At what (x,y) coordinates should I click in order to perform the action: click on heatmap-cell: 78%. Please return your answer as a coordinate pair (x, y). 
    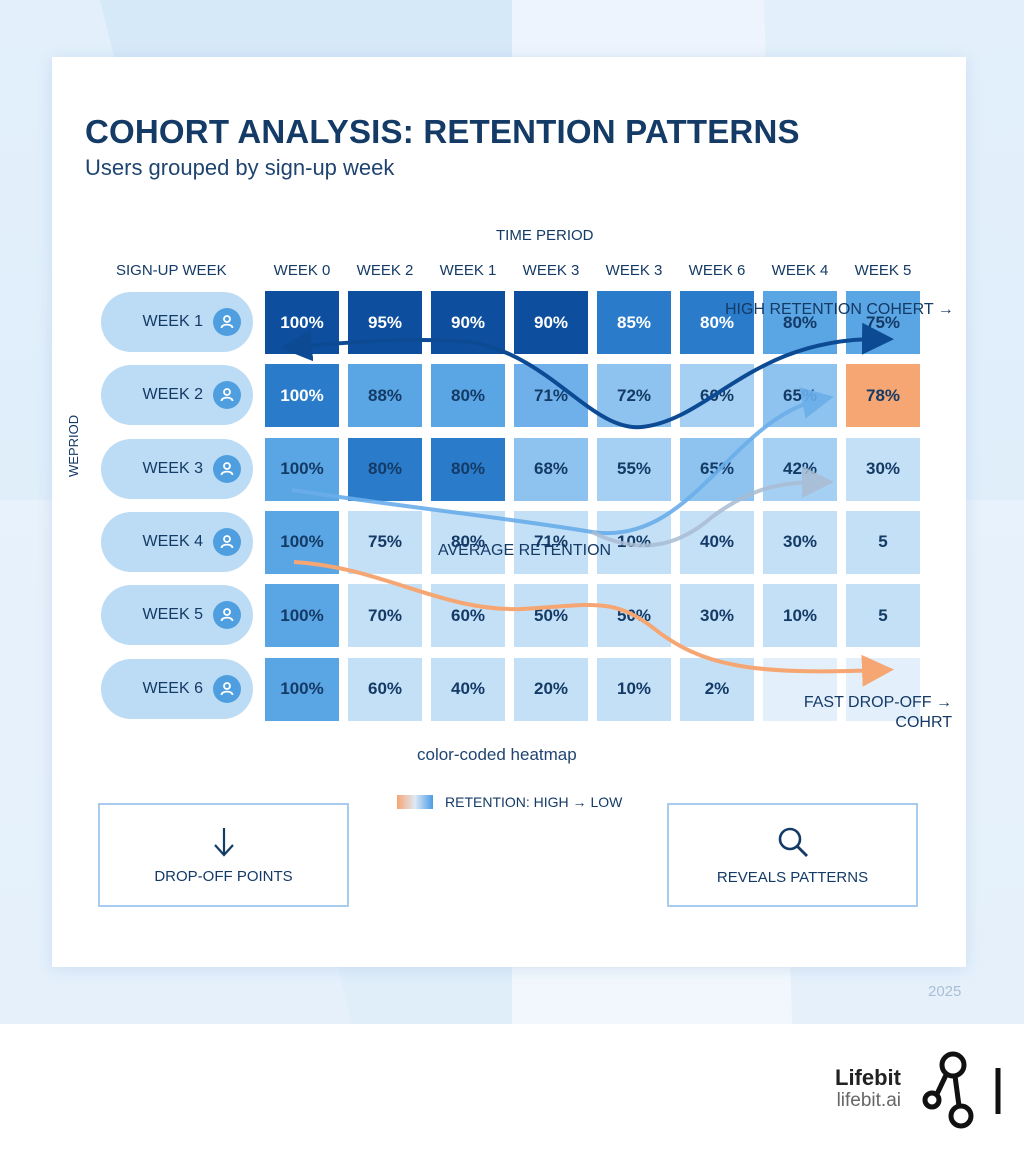
    Looking at the image, I should click on (883, 396).